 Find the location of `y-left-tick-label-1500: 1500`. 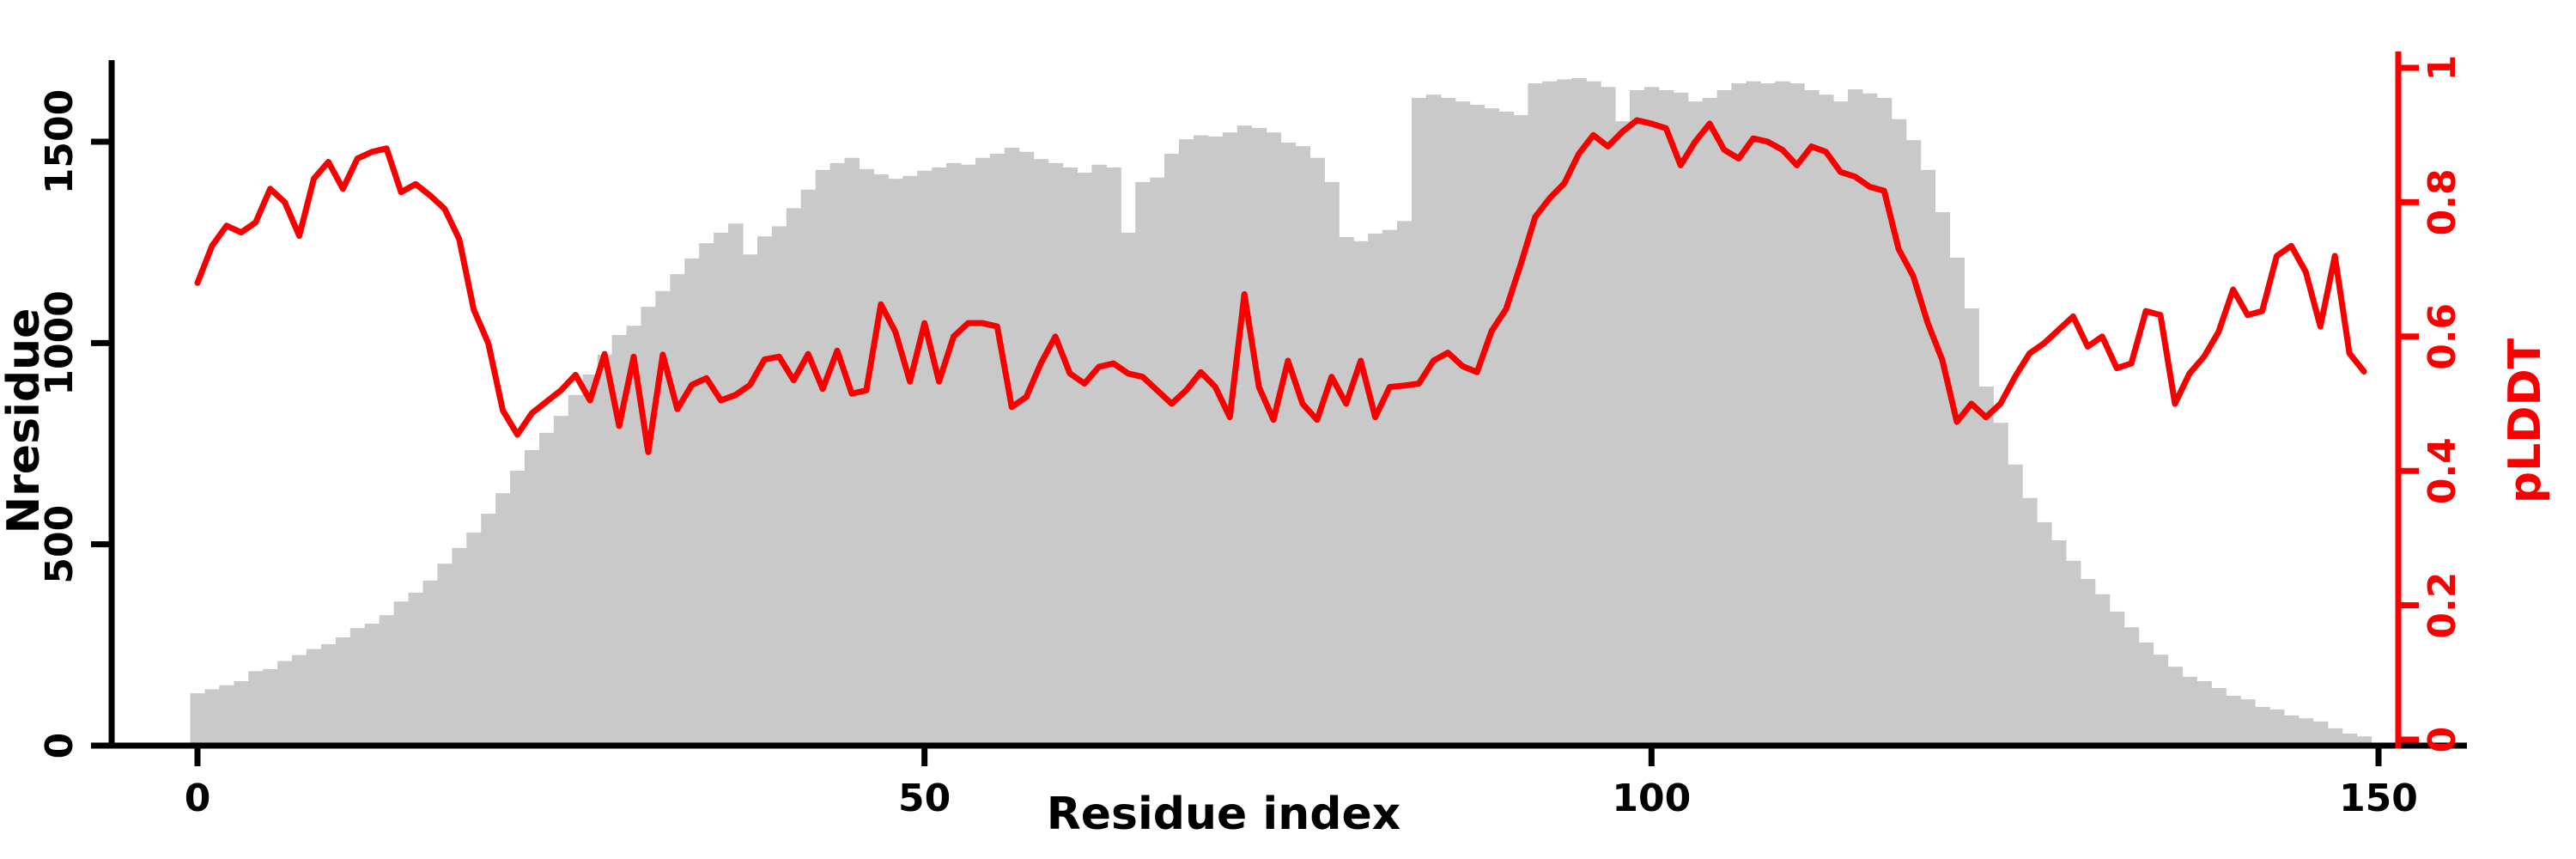

y-left-tick-label-1500: 1500 is located at coordinates (60, 142).